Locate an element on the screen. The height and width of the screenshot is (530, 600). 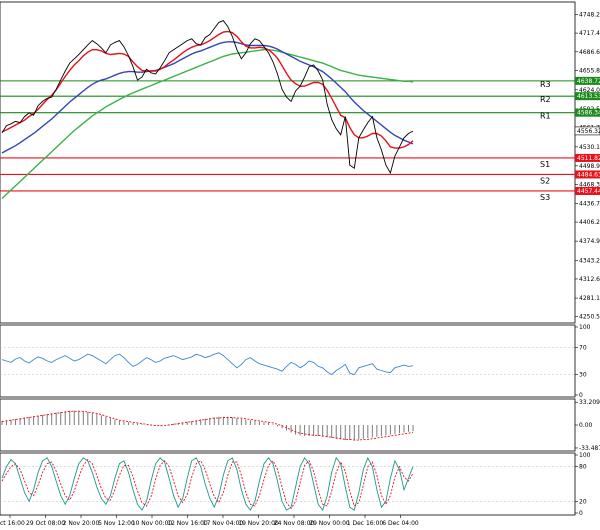
level-name-s2: S2 is located at coordinates (545, 180).